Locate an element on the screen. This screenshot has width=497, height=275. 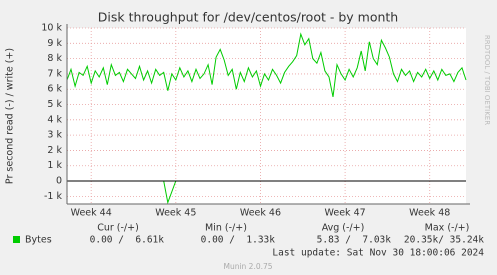
side-text: RRDTOOL / TOBI OETIKER is located at coordinates (487, 80).